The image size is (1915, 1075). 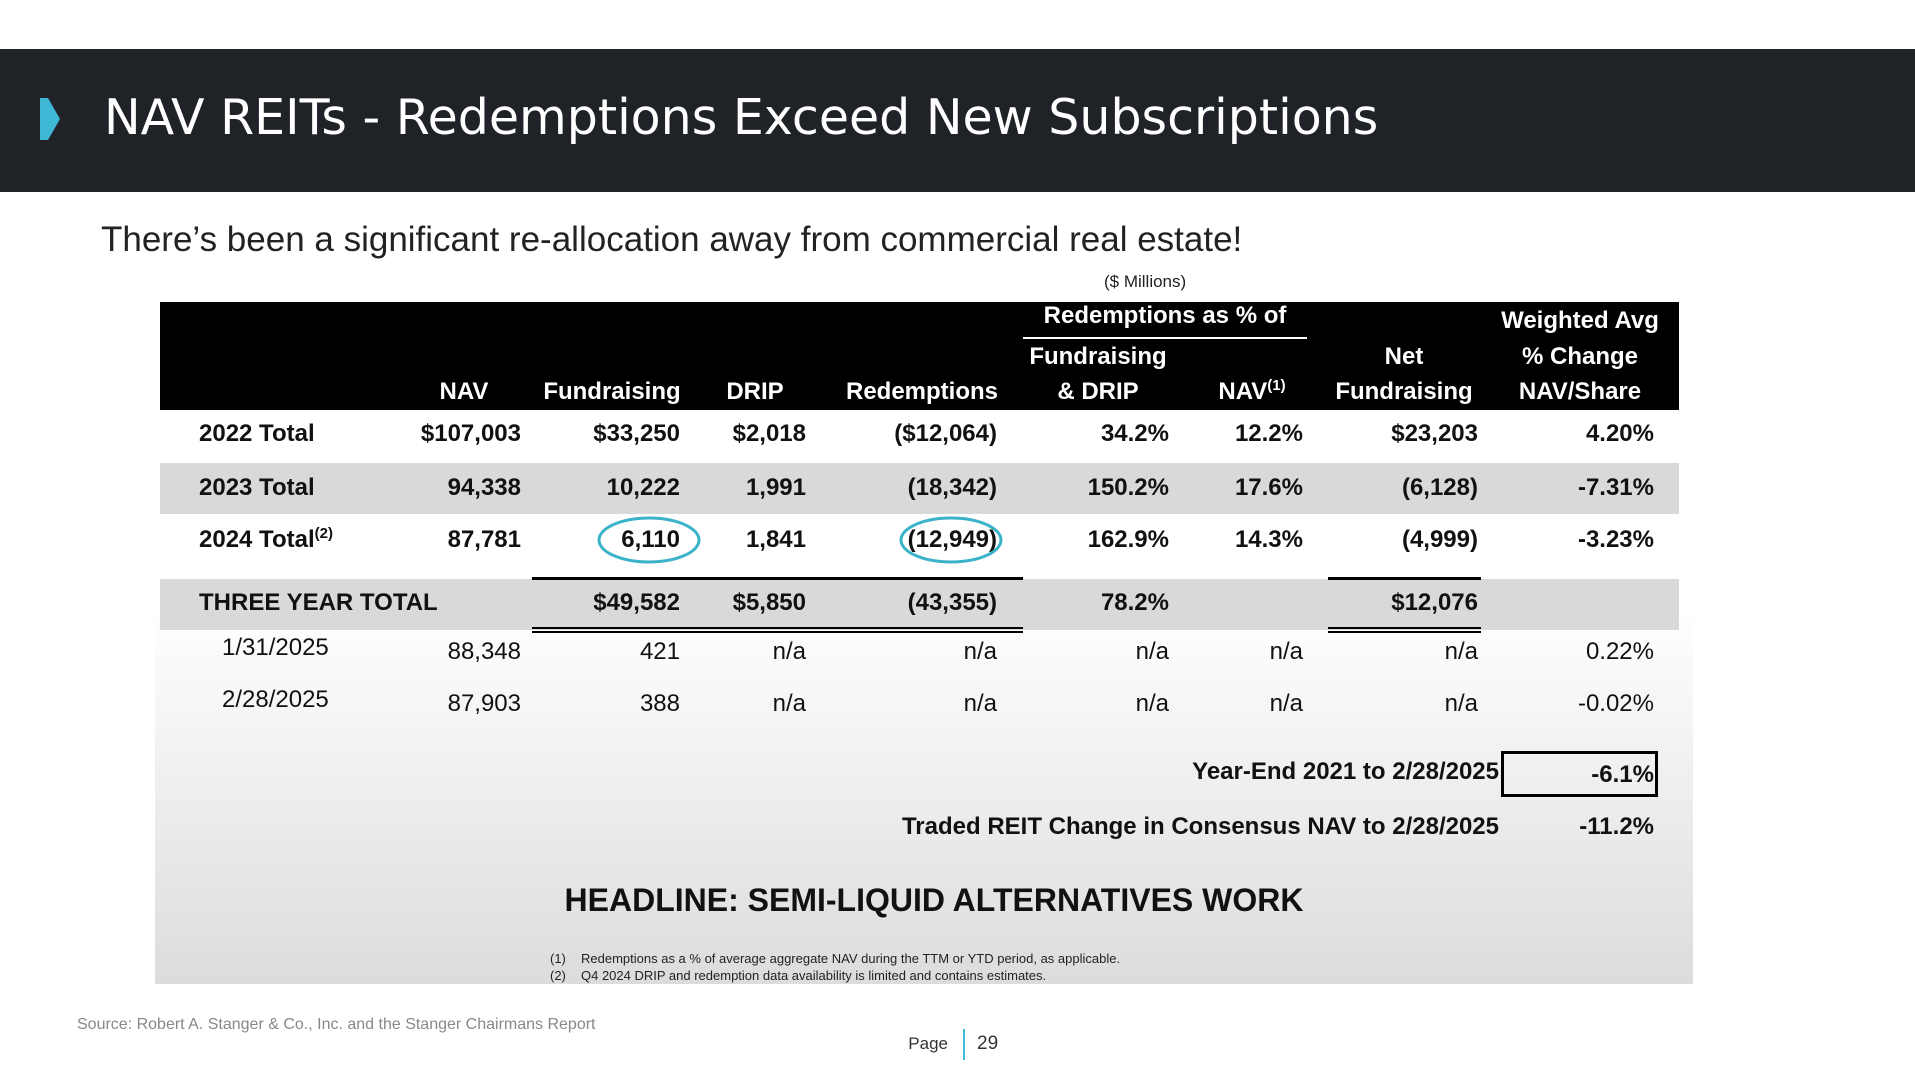 What do you see at coordinates (777, 630) in the screenshot?
I see `double-rule` at bounding box center [777, 630].